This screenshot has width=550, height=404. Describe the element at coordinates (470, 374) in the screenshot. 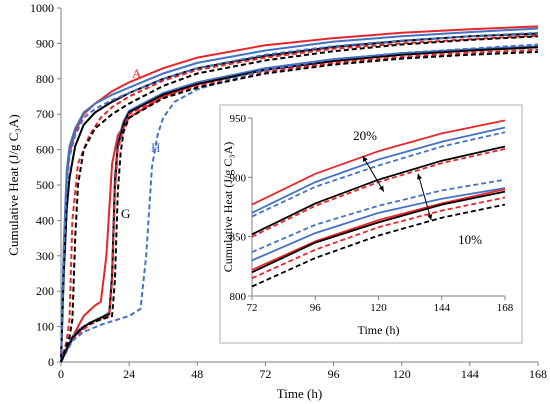

I see `x-tick-label: 144` at that location.